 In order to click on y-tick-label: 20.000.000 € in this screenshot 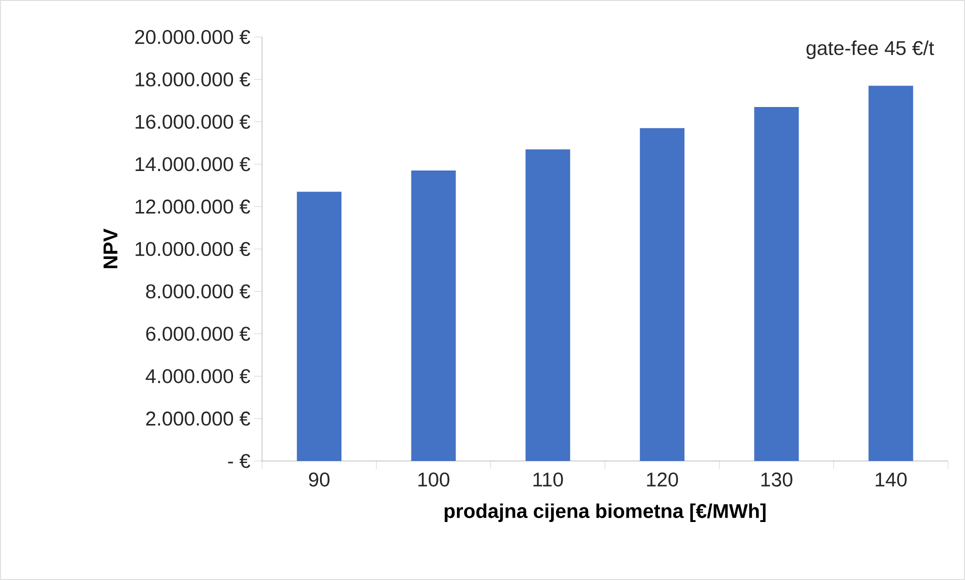, I will do `click(192, 37)`.